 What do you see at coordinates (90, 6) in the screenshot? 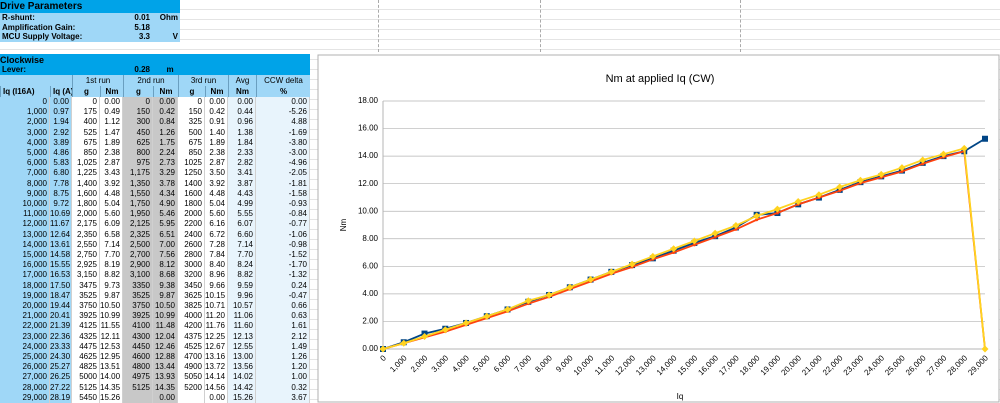
I see `params-title: Drive Parameters` at bounding box center [90, 6].